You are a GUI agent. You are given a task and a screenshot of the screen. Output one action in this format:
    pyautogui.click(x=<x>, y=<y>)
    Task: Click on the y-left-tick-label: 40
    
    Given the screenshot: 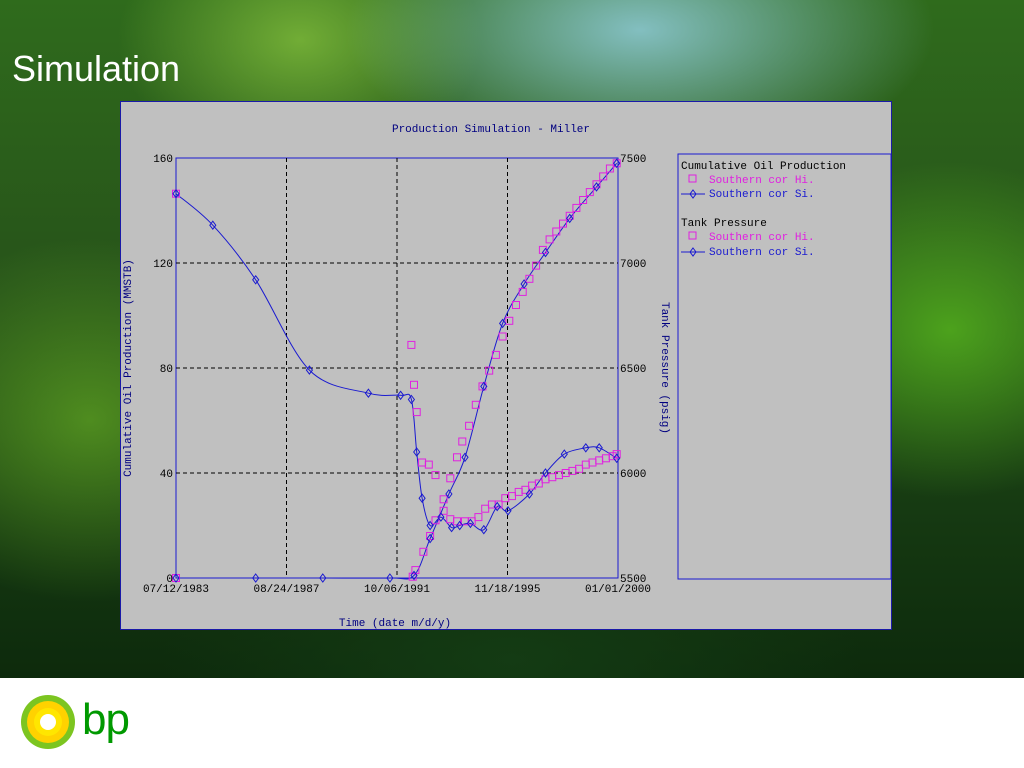 What is the action you would take?
    pyautogui.click(x=166, y=475)
    